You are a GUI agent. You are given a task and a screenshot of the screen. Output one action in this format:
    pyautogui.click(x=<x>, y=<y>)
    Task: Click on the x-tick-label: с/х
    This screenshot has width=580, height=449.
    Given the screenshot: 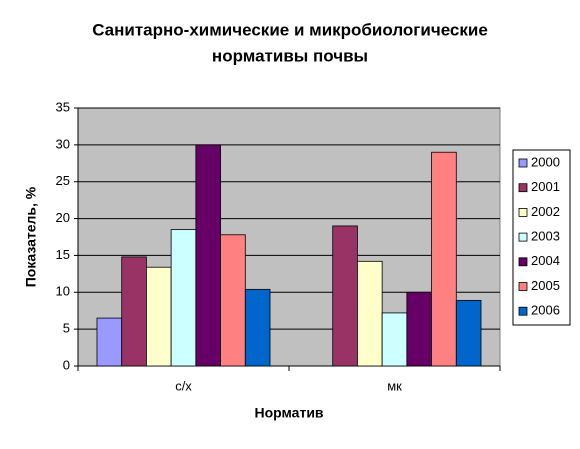 What is the action you would take?
    pyautogui.click(x=183, y=385)
    